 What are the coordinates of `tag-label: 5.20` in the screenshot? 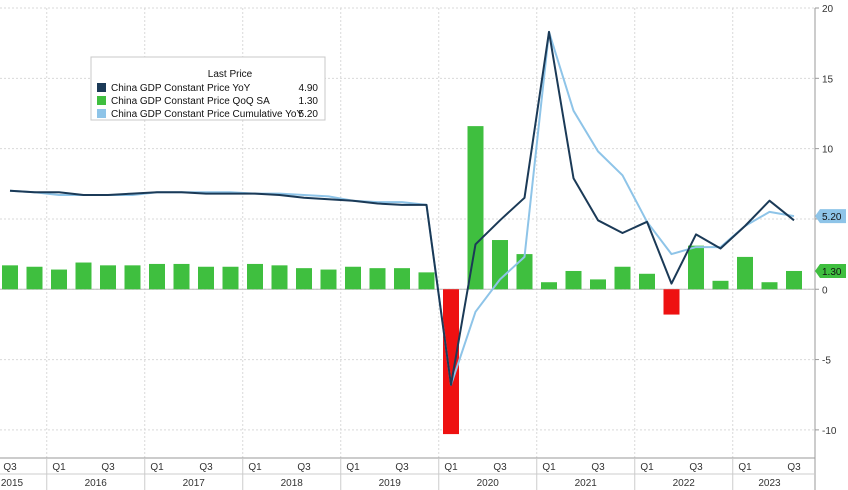 It's located at (832, 217).